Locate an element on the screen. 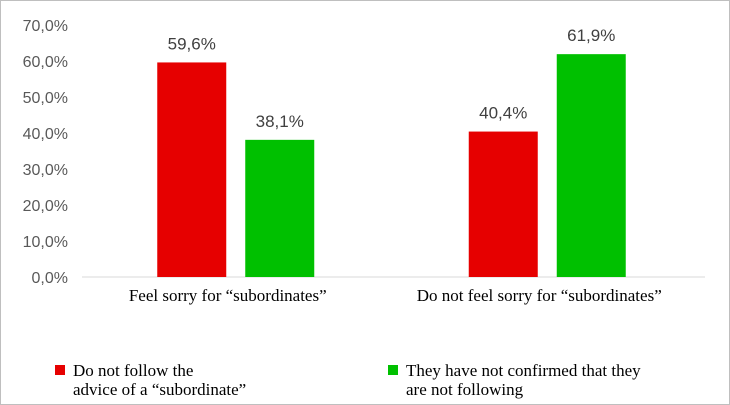  data-label: 61,9% is located at coordinates (591, 35).